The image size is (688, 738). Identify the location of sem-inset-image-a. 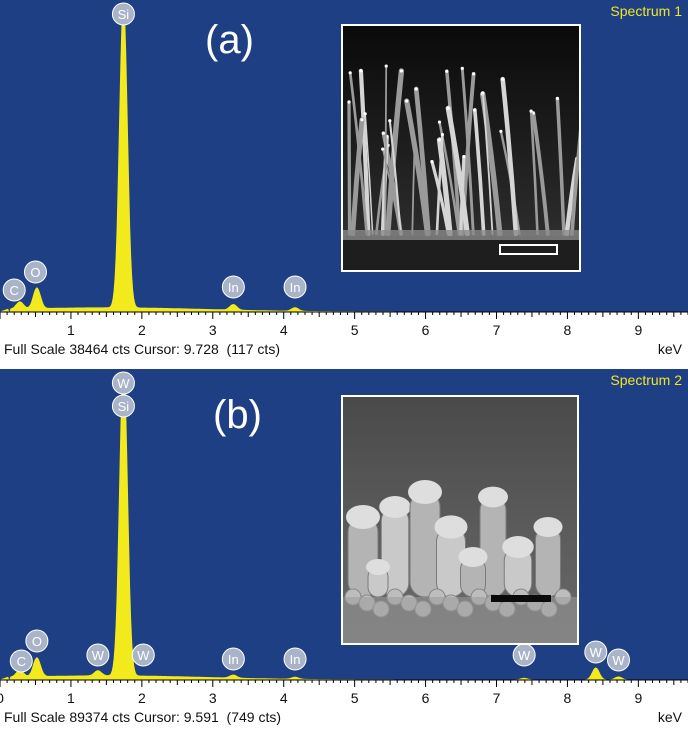
(461, 148).